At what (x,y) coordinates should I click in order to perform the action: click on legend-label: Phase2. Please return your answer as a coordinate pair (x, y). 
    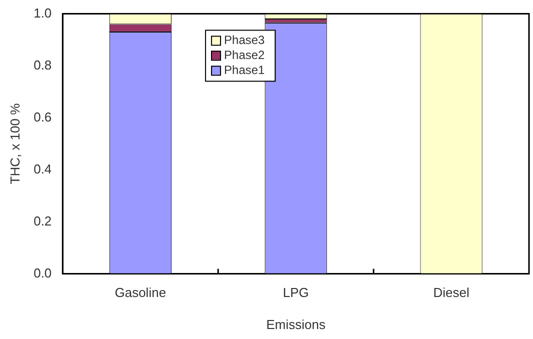
    Looking at the image, I should click on (245, 55).